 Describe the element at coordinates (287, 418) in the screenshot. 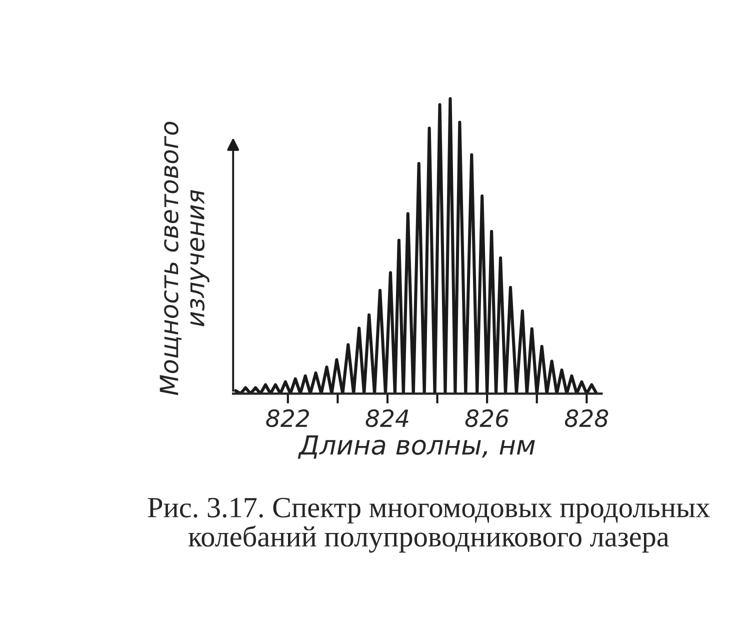

I see `x-tick-label: 822` at that location.